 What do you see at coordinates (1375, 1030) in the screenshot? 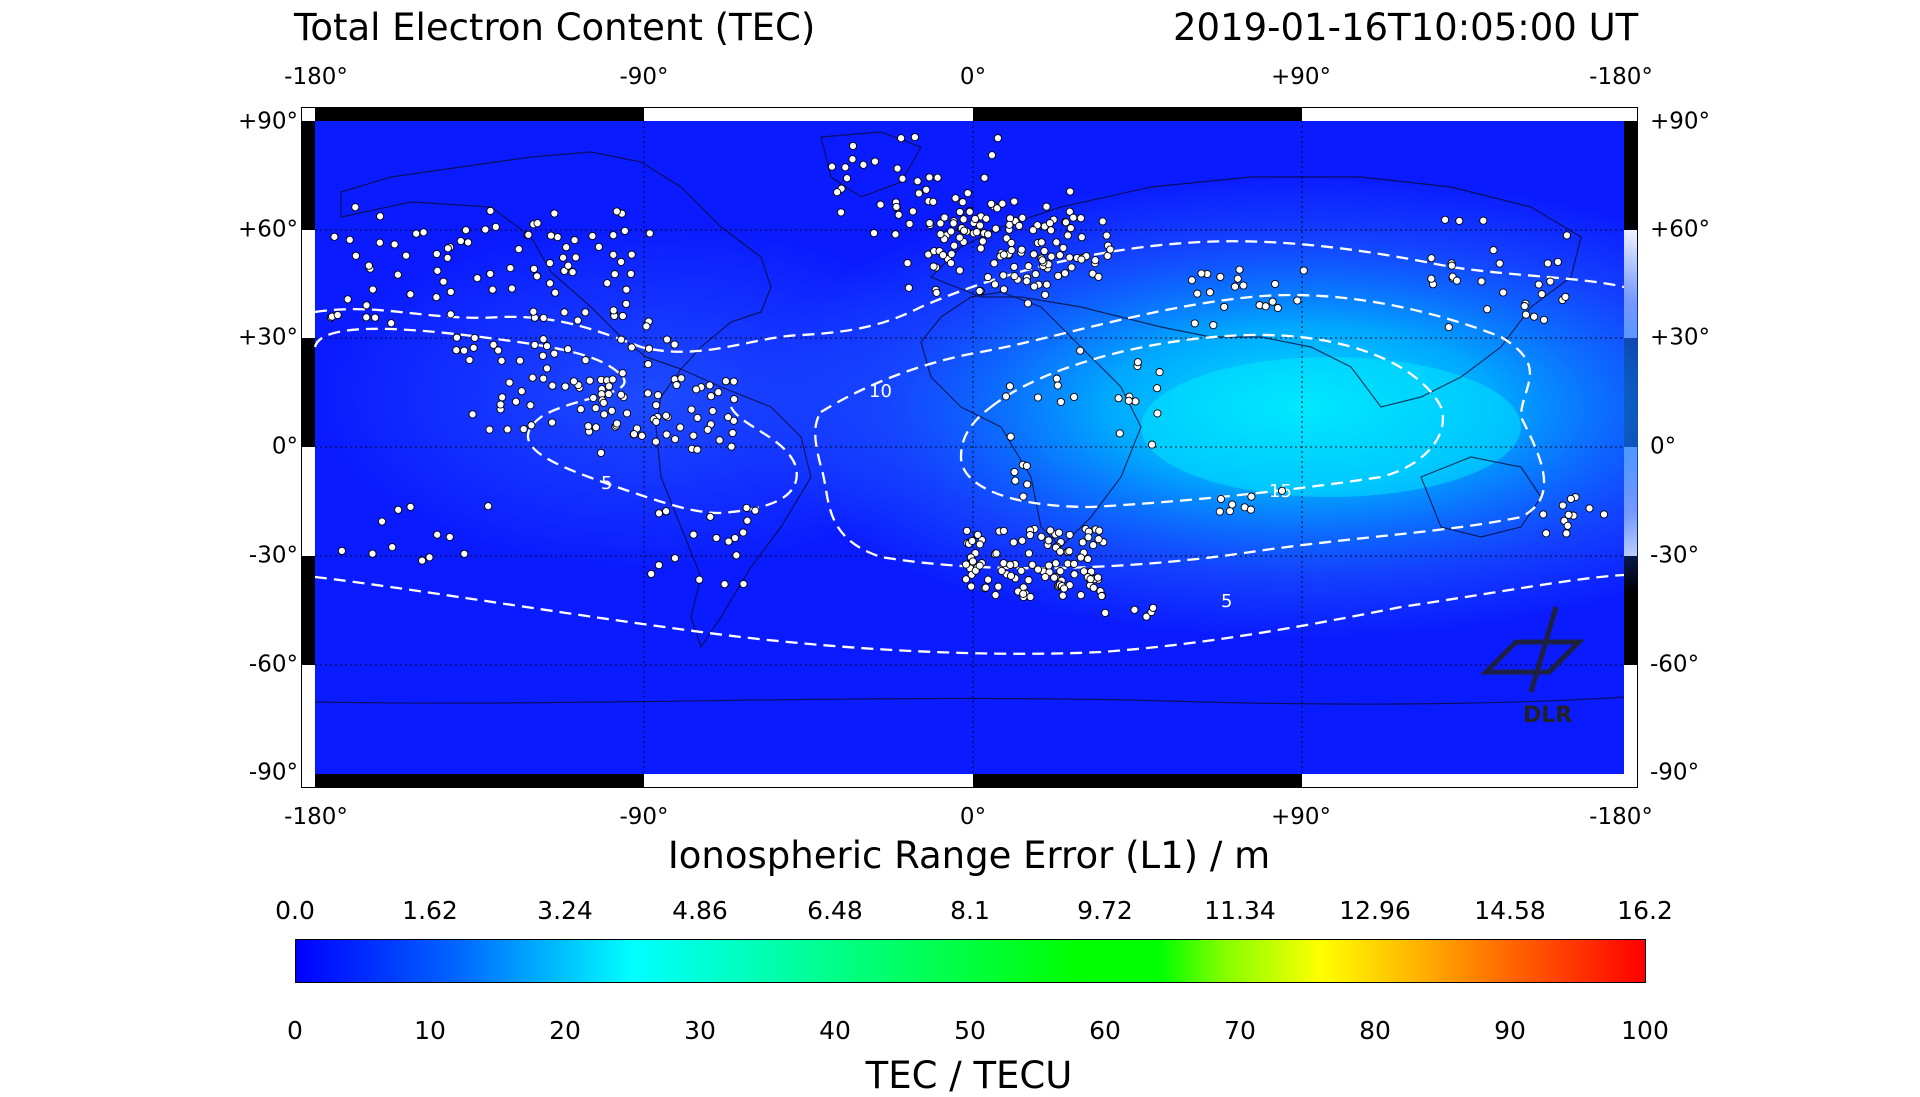
I see `colorbar-bottom-tick: 80` at bounding box center [1375, 1030].